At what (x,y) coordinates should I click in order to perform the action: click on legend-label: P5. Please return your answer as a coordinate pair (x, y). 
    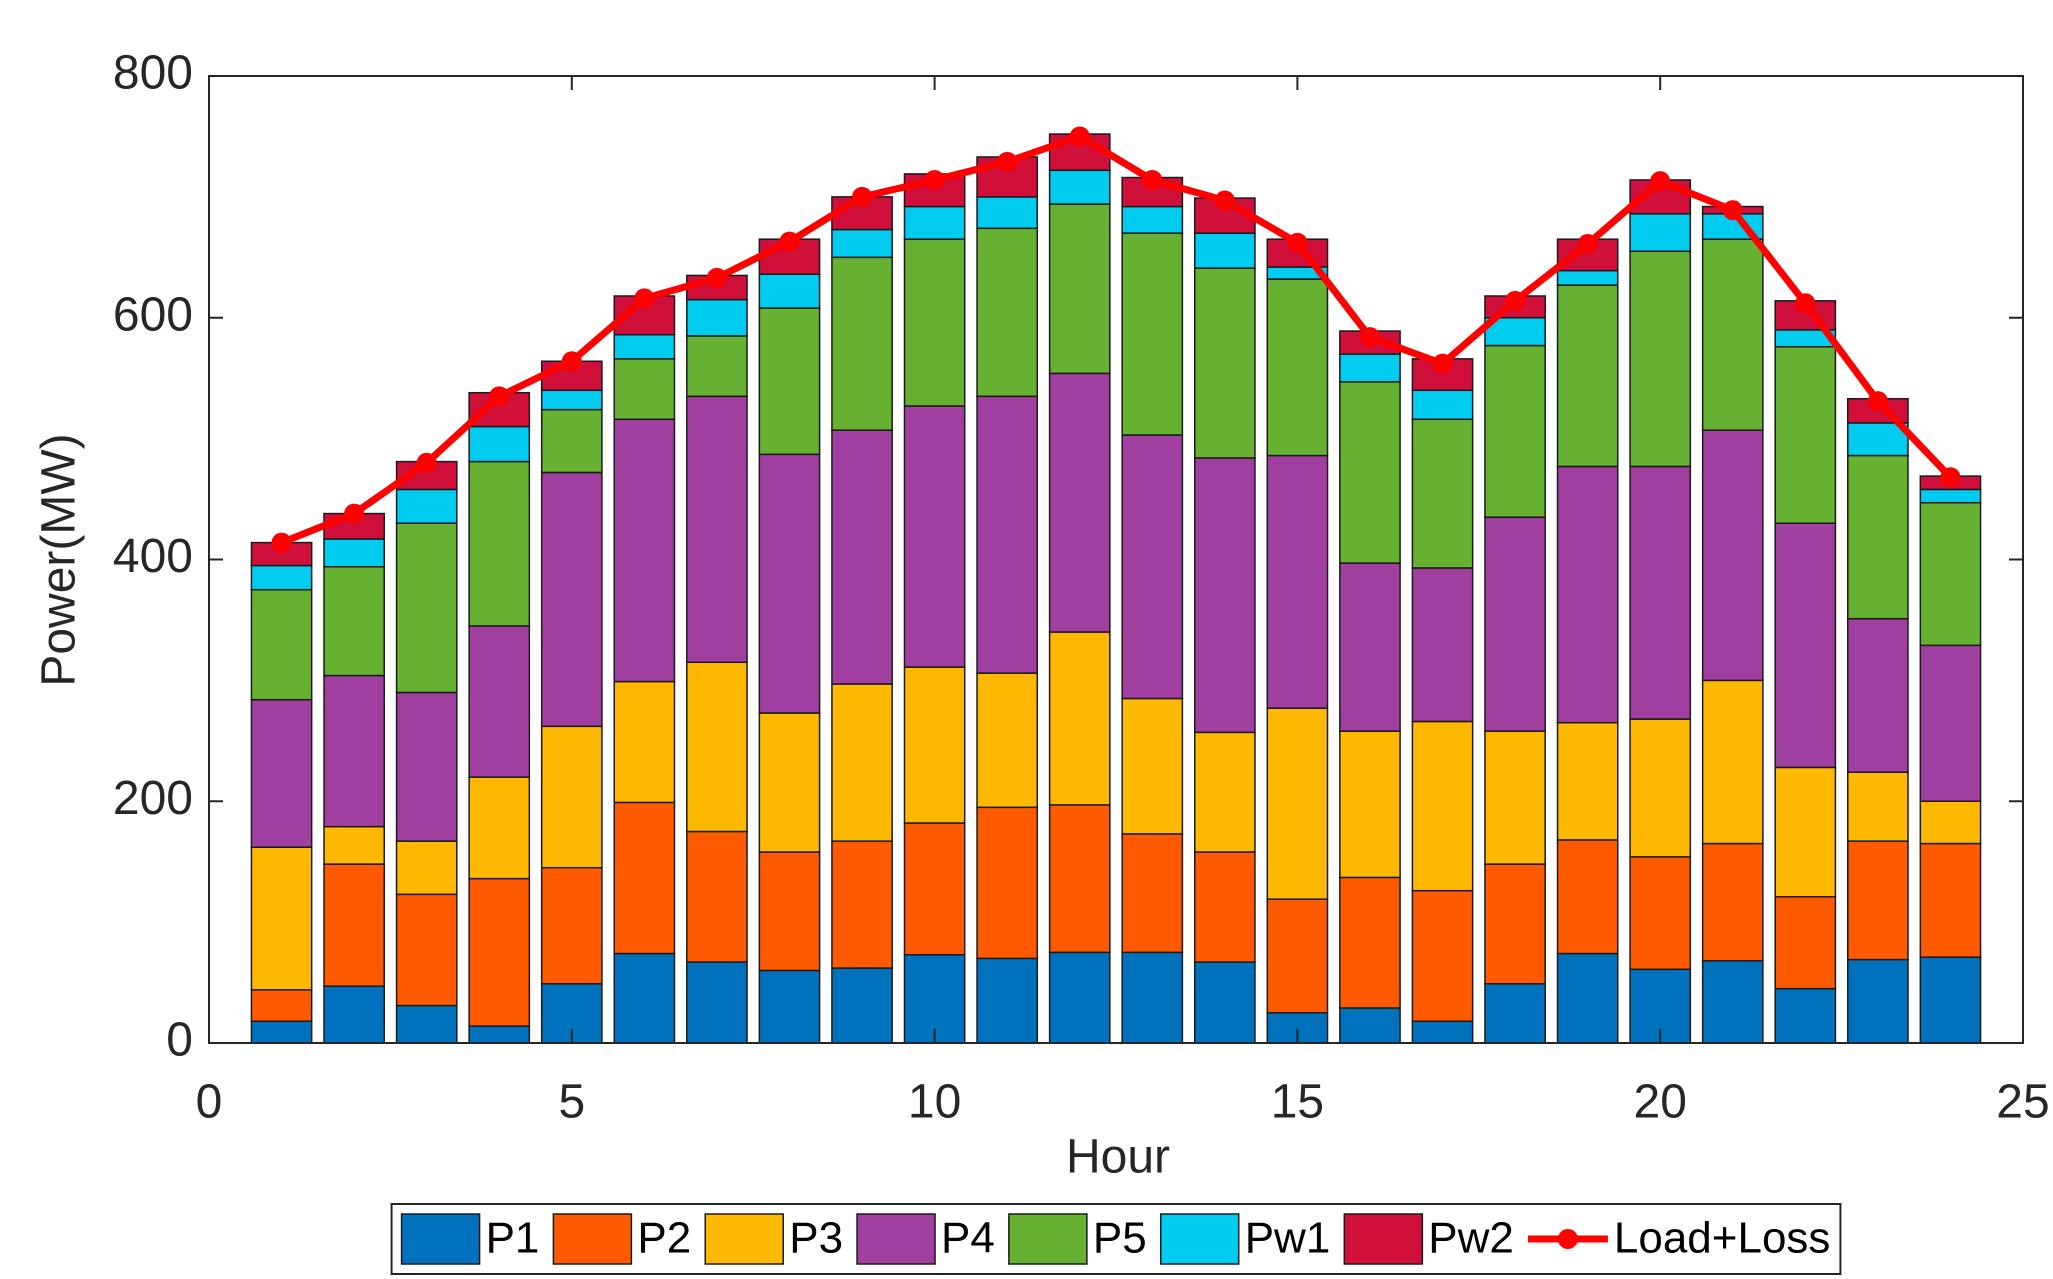
    Looking at the image, I should click on (1120, 1238).